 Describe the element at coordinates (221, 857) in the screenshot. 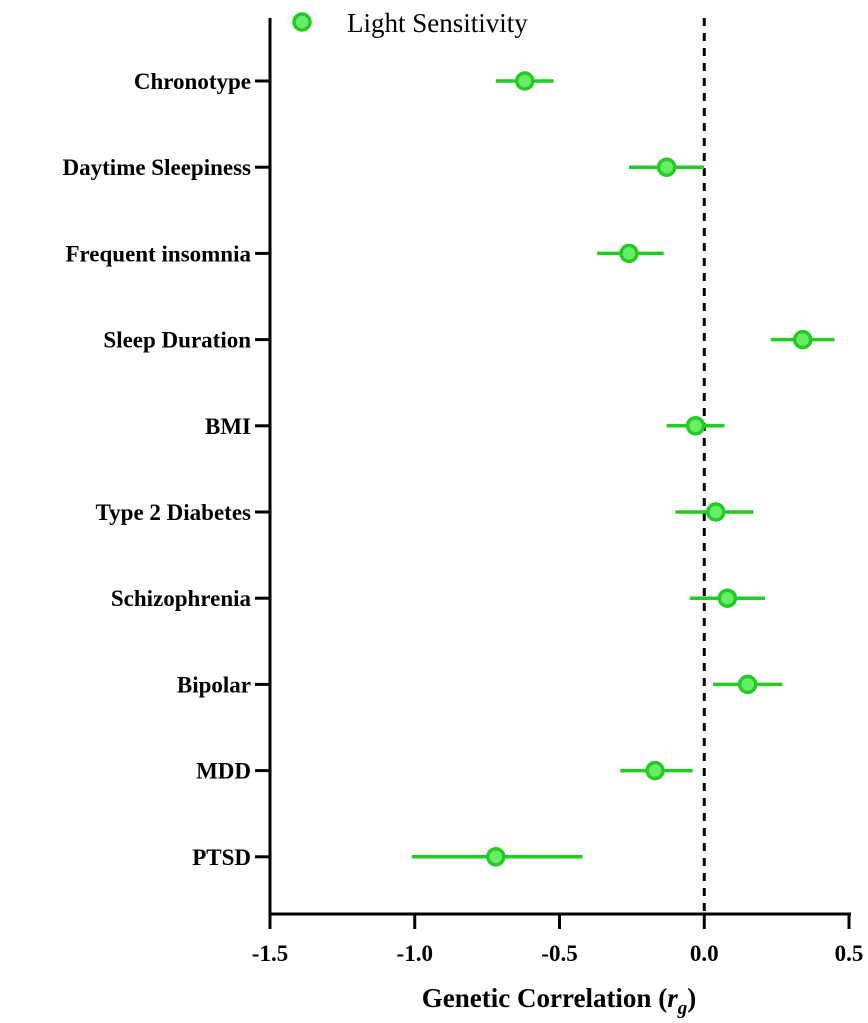

I see `y-tick-label: PTSD` at that location.